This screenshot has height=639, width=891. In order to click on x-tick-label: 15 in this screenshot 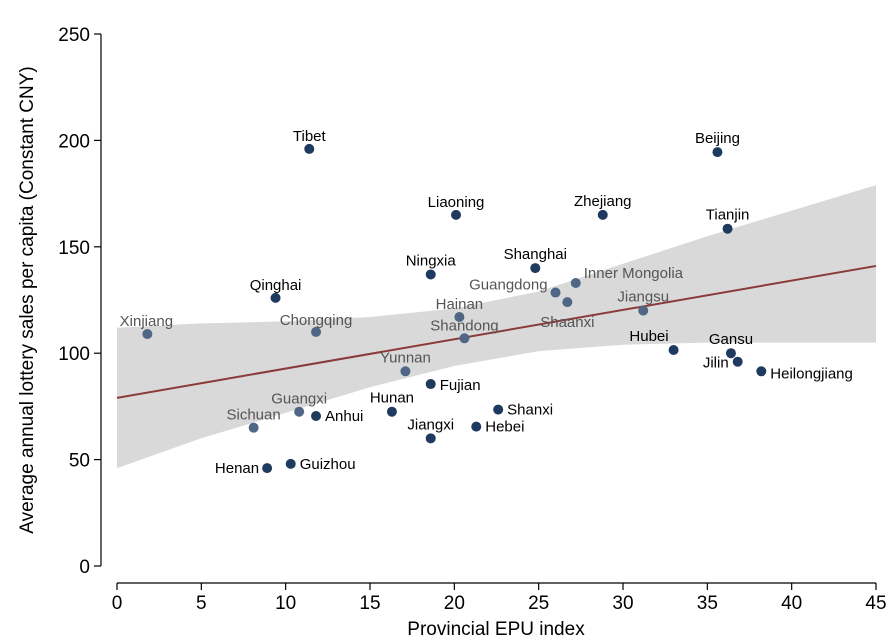, I will do `click(369, 603)`.